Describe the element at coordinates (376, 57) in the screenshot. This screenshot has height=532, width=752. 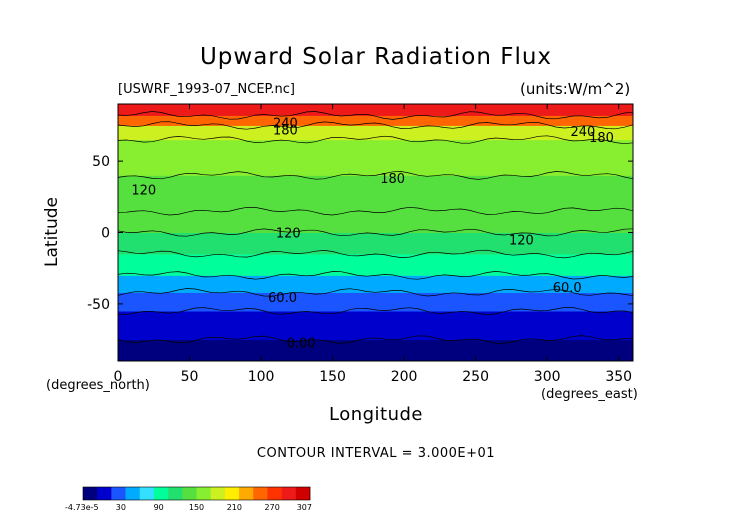
I see `chart-title: Upward Solar Radiation Flux` at that location.